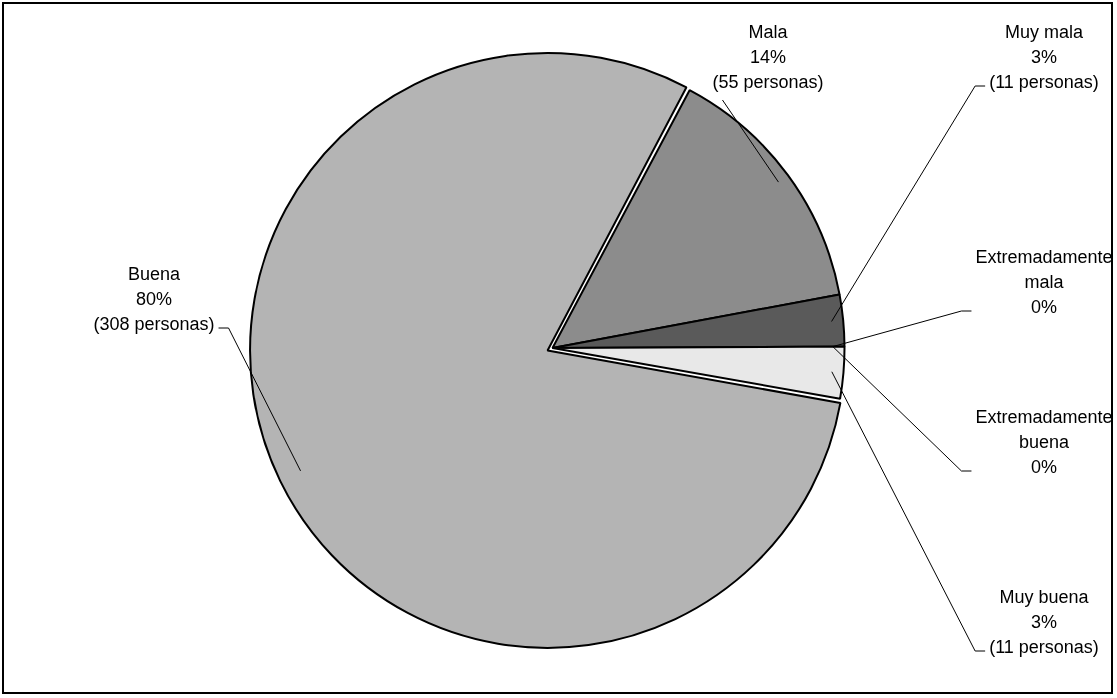 The width and height of the screenshot is (1117, 698). What do you see at coordinates (768, 69) in the screenshot?
I see `data-label: 14% (55 personas)` at bounding box center [768, 69].